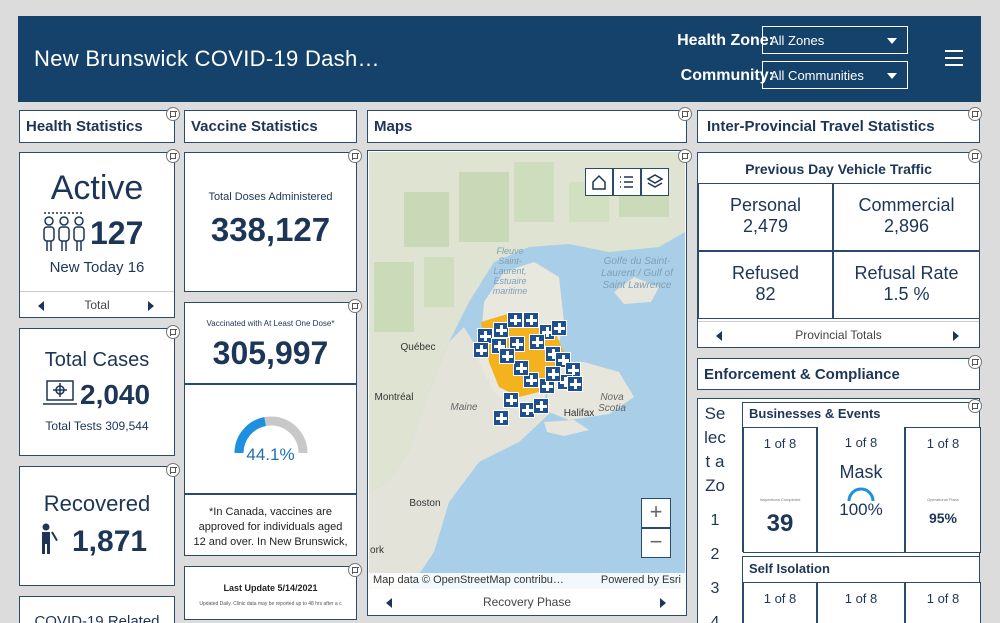 Image resolution: width=1000 pixels, height=623 pixels. What do you see at coordinates (715, 588) in the screenshot?
I see `zone-item-3: 3` at bounding box center [715, 588].